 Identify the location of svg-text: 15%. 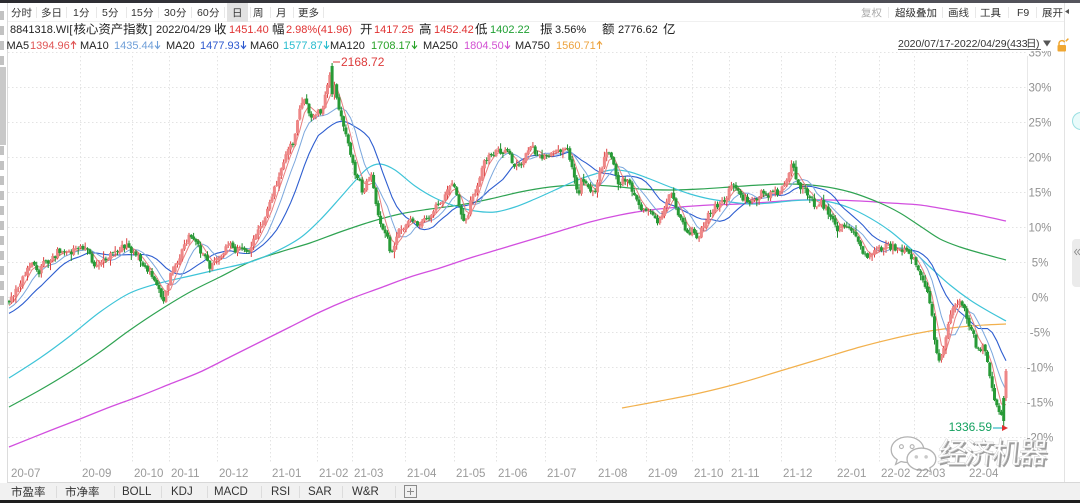
(1039, 194).